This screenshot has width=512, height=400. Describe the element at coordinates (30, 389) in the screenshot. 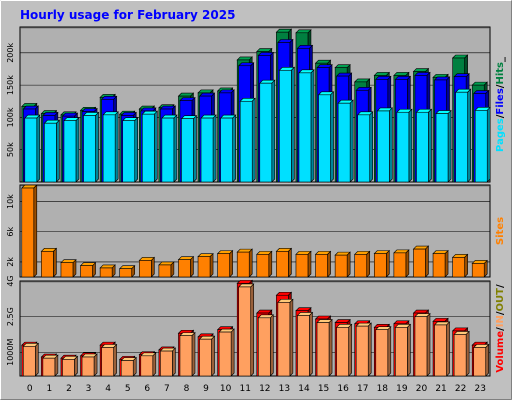

I see `hour-label: 0` at that location.